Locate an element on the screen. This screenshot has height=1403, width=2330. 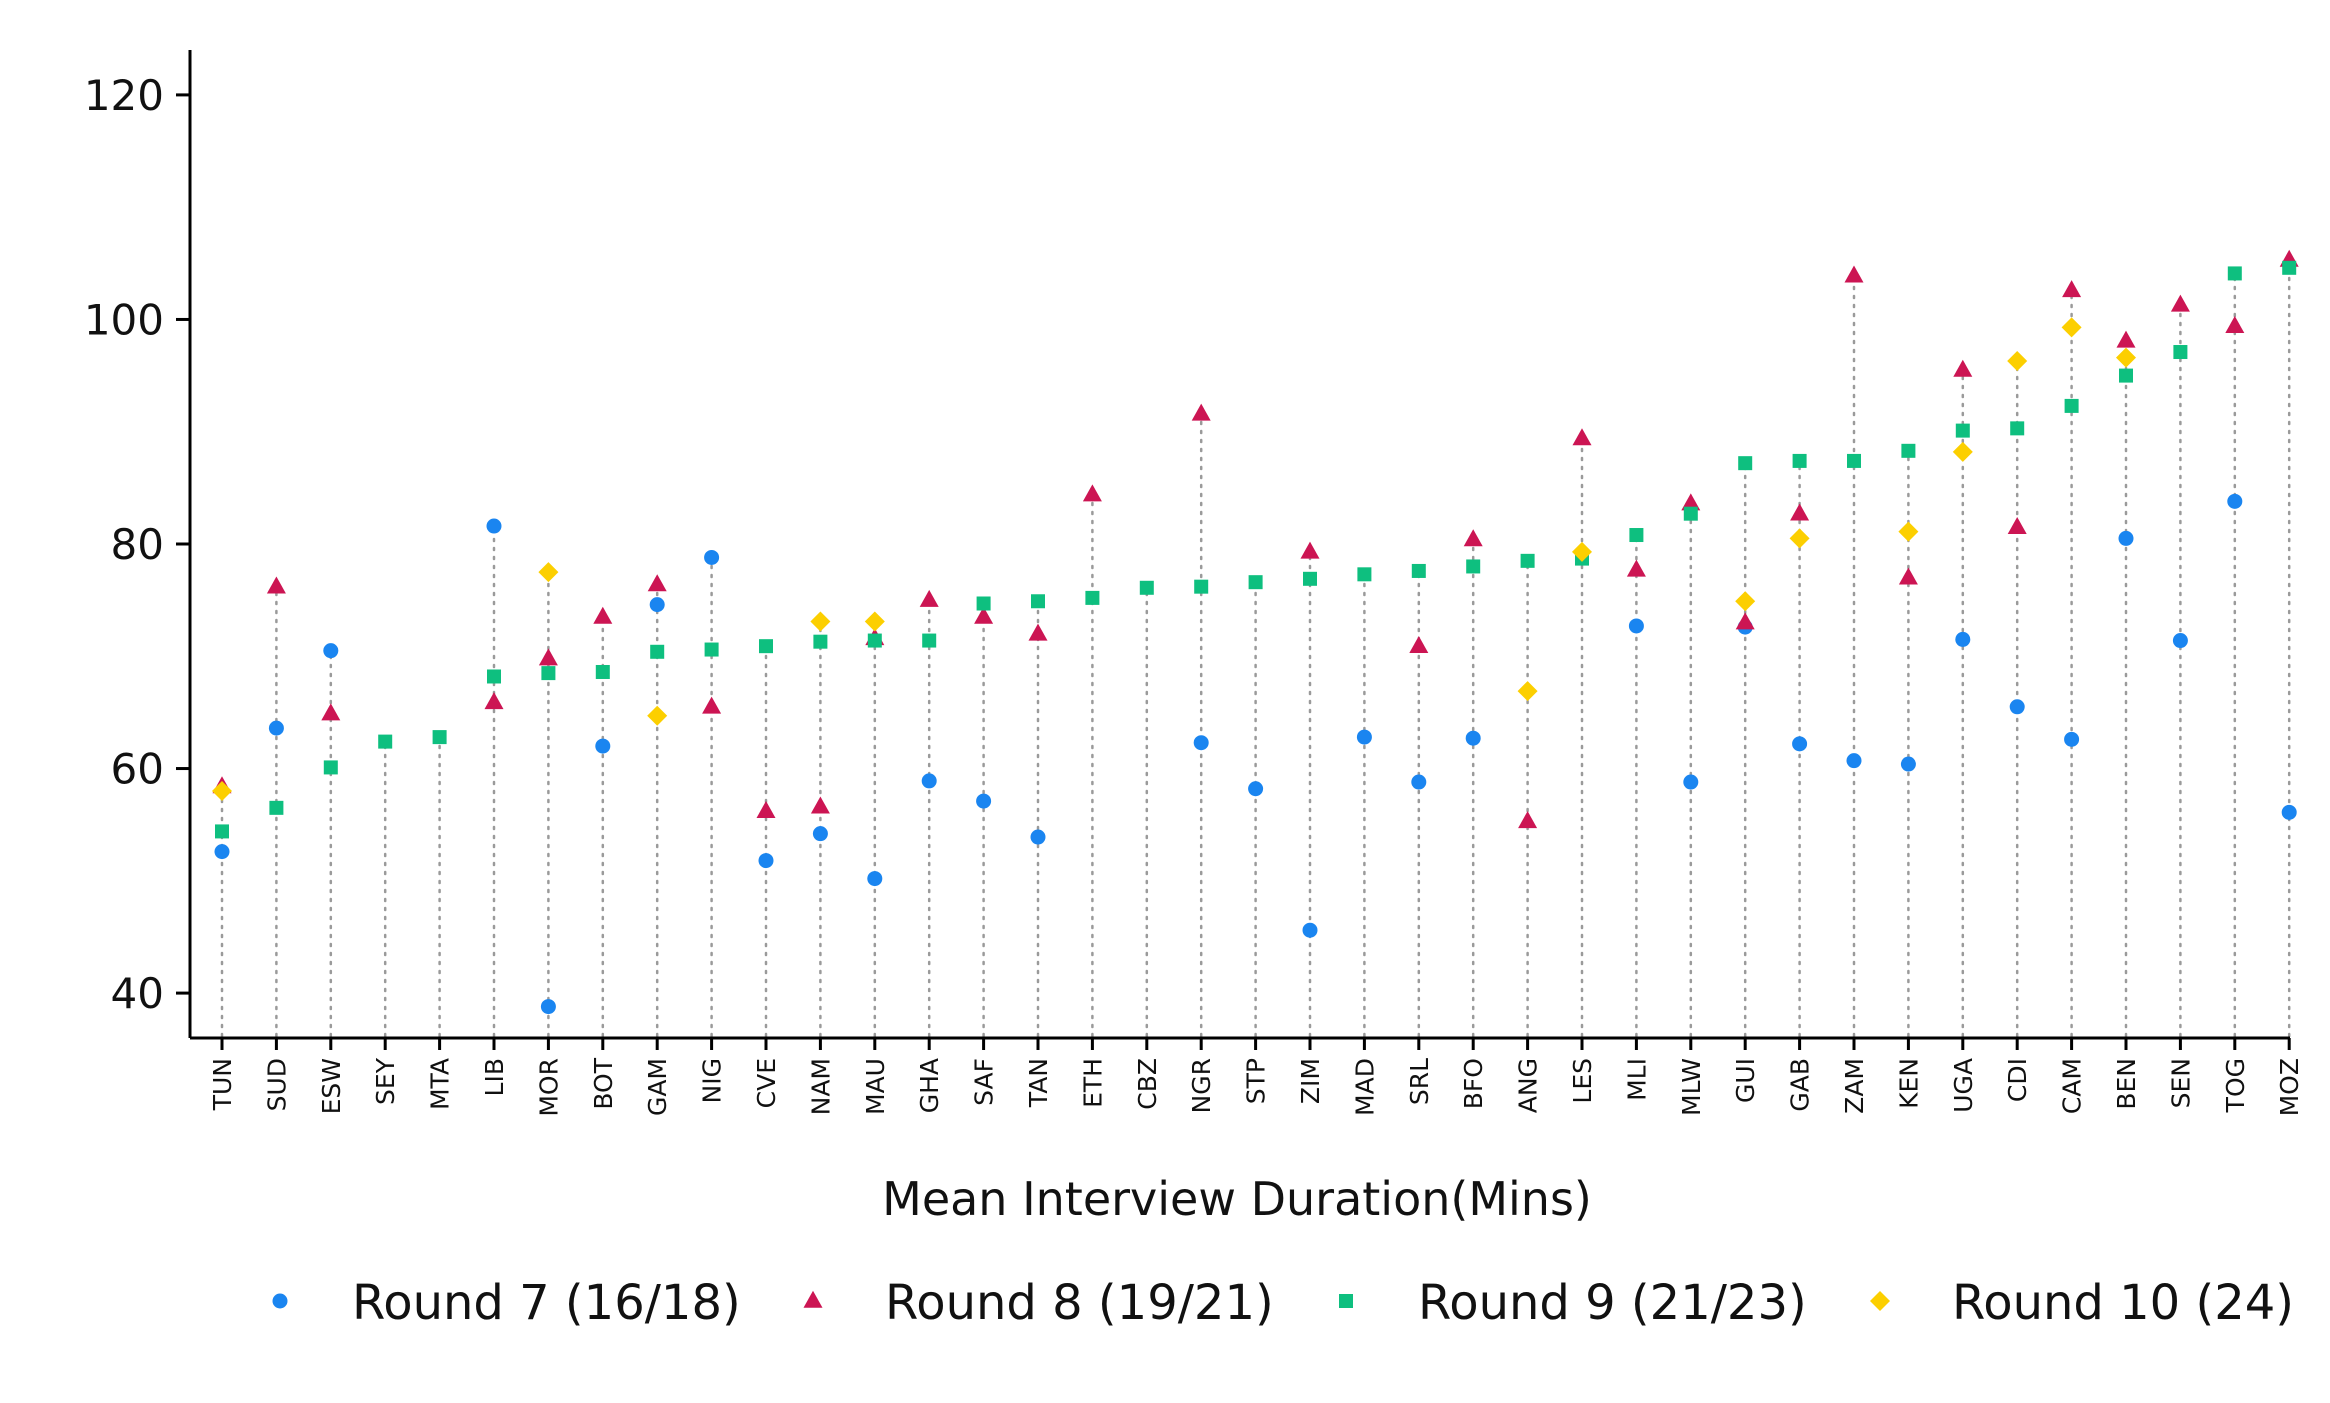
x-tick-label-mli: MLI is located at coordinates (1636, 1079).